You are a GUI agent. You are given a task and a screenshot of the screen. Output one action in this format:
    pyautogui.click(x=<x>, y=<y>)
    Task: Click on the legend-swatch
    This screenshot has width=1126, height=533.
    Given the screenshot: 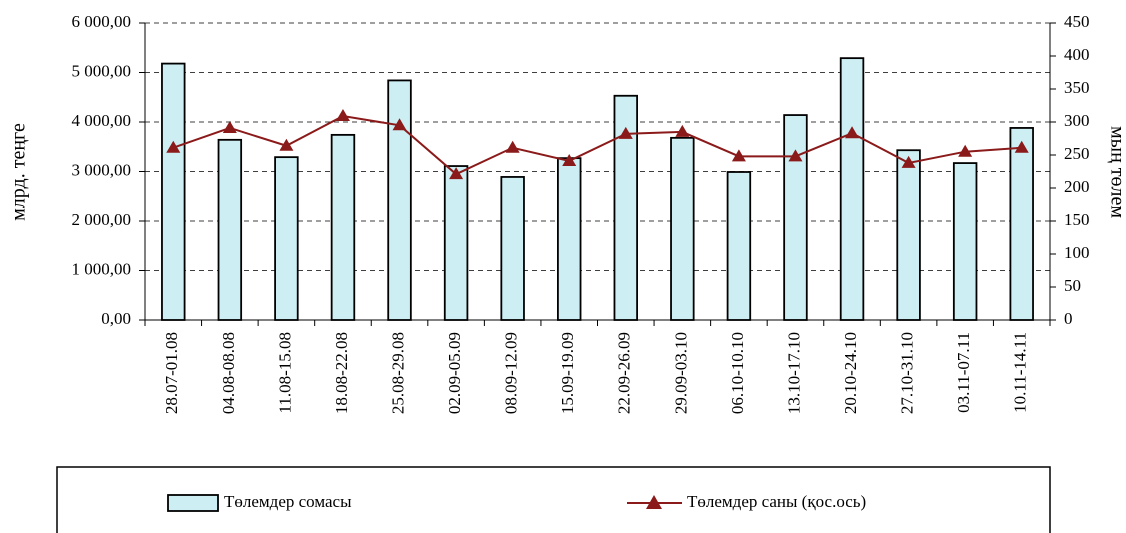 What is the action you would take?
    pyautogui.click(x=193, y=503)
    